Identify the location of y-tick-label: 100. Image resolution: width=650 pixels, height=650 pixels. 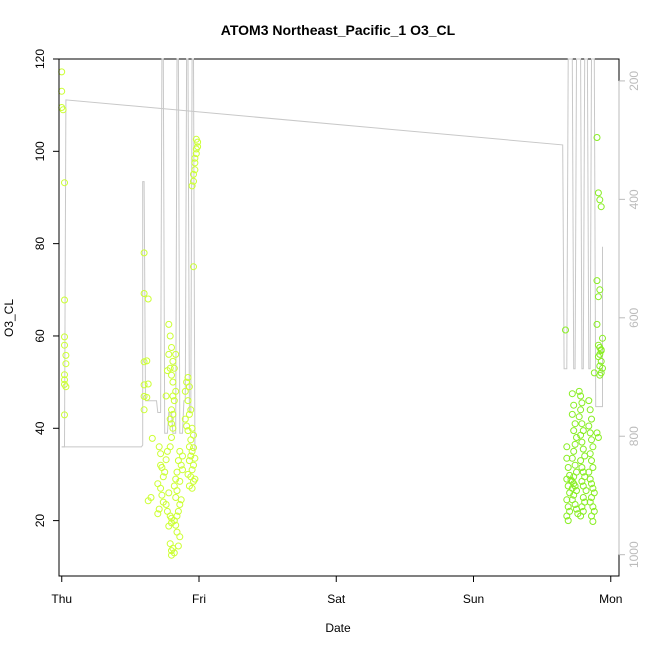
(40, 151).